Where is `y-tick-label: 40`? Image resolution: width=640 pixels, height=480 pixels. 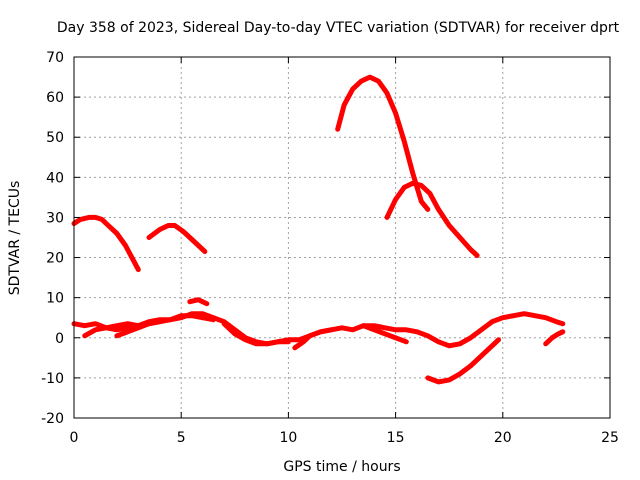
y-tick-label: 40 is located at coordinates (55, 178).